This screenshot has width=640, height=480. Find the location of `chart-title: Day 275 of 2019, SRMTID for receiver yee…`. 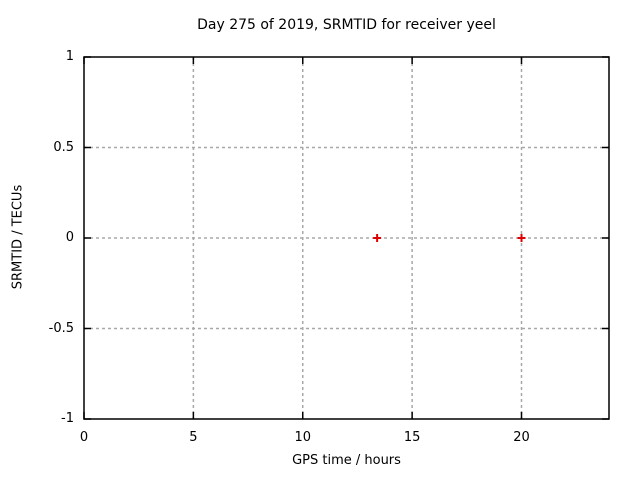

chart-title: Day 275 of 2019, SRMTID for receiver yee… is located at coordinates (346, 25).